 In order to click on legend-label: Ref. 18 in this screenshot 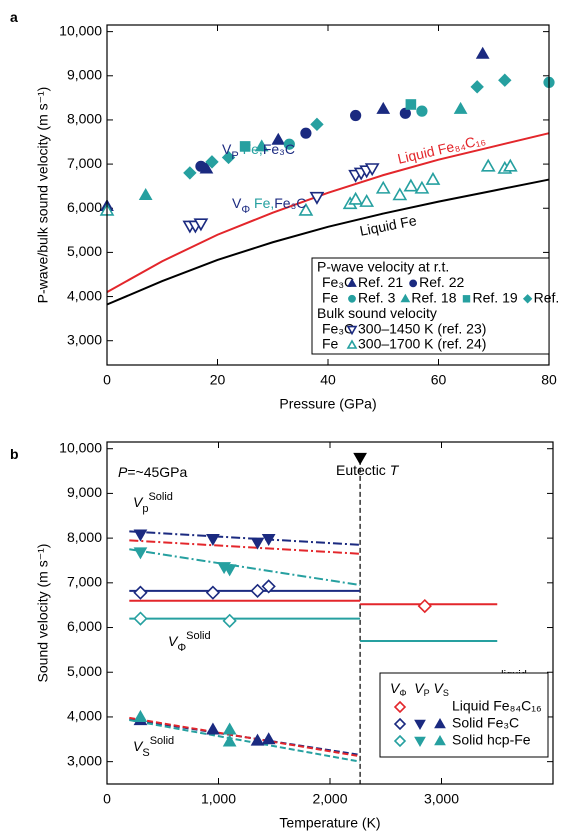, I will do `click(433, 298)`.